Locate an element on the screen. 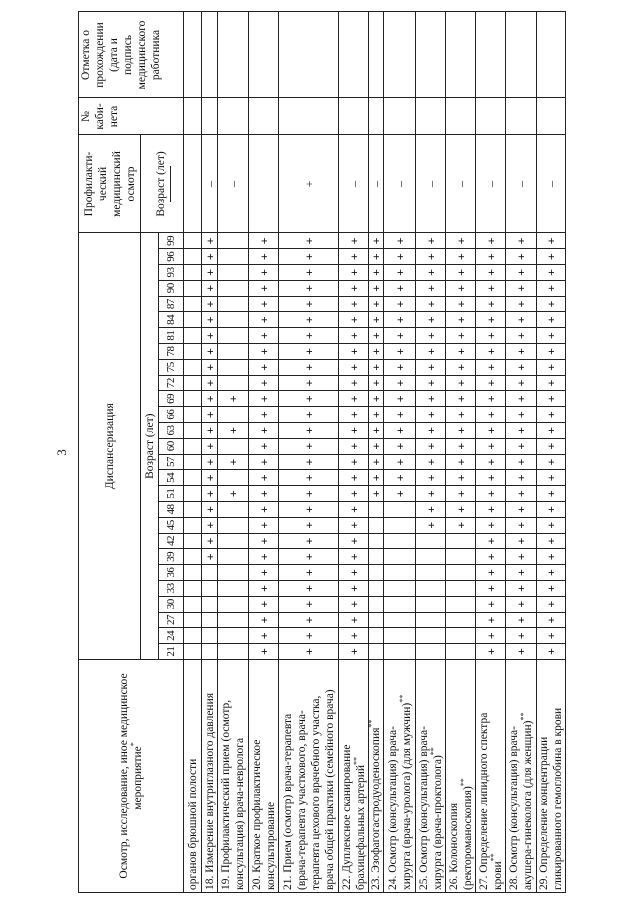 The width and height of the screenshot is (640, 905). age-column-header: 81 is located at coordinates (171, 335).